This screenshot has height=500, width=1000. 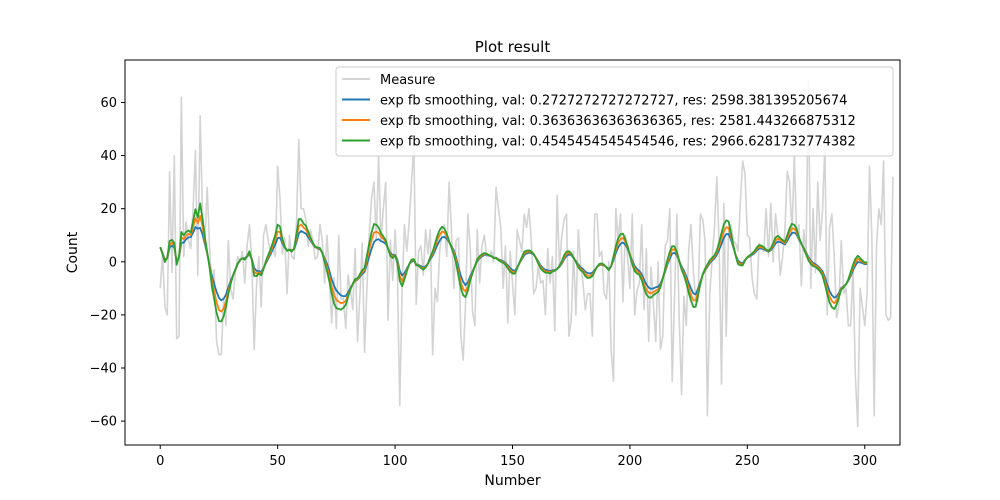 I want to click on x-tick-label: 200, so click(x=630, y=461).